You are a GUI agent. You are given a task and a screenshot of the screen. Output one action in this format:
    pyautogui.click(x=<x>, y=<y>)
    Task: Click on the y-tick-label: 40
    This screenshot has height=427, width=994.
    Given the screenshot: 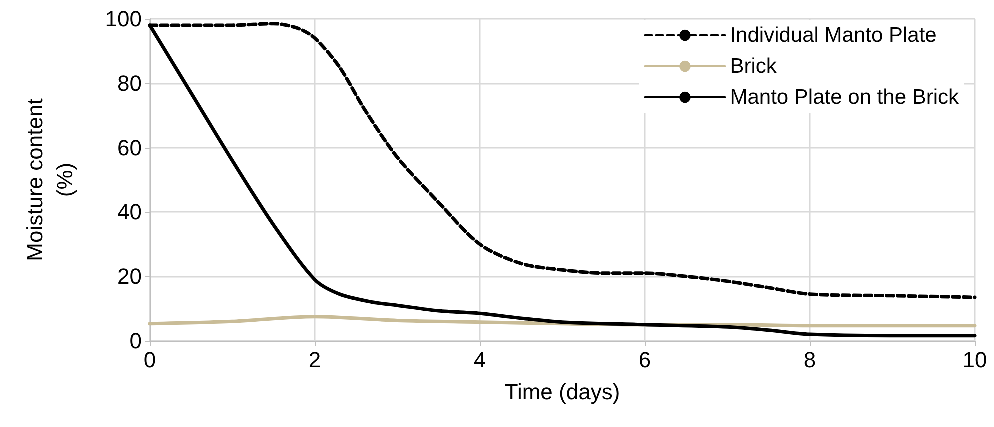 What is the action you would take?
    pyautogui.click(x=130, y=212)
    